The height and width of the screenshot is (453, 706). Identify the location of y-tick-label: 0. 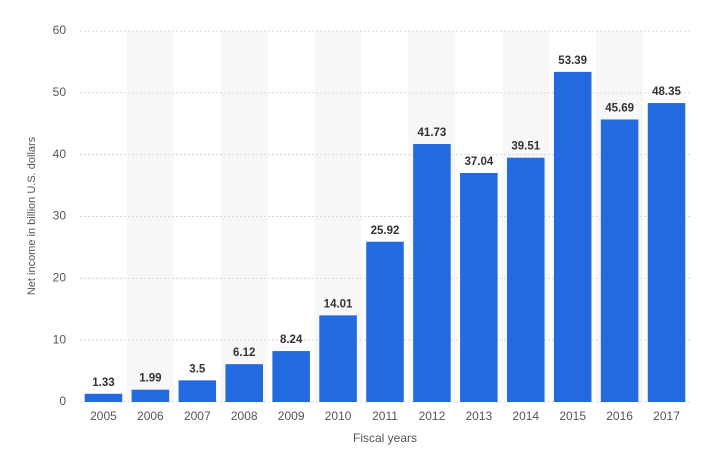
(62, 401).